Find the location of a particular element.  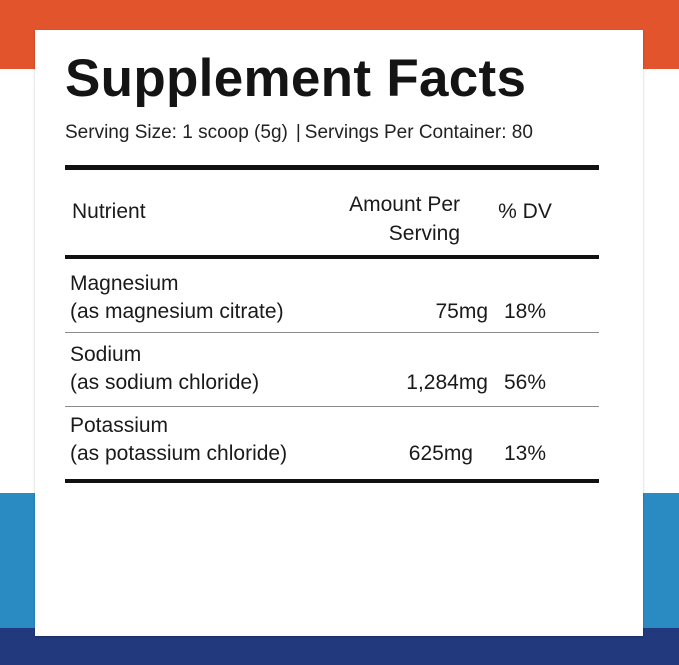

nutrient-name: Potassium is located at coordinates (119, 425).